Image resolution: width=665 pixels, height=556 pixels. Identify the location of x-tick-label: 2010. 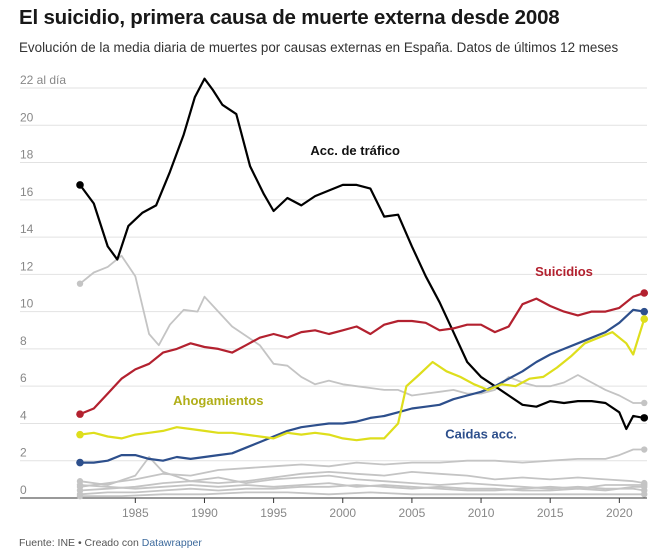
(481, 513).